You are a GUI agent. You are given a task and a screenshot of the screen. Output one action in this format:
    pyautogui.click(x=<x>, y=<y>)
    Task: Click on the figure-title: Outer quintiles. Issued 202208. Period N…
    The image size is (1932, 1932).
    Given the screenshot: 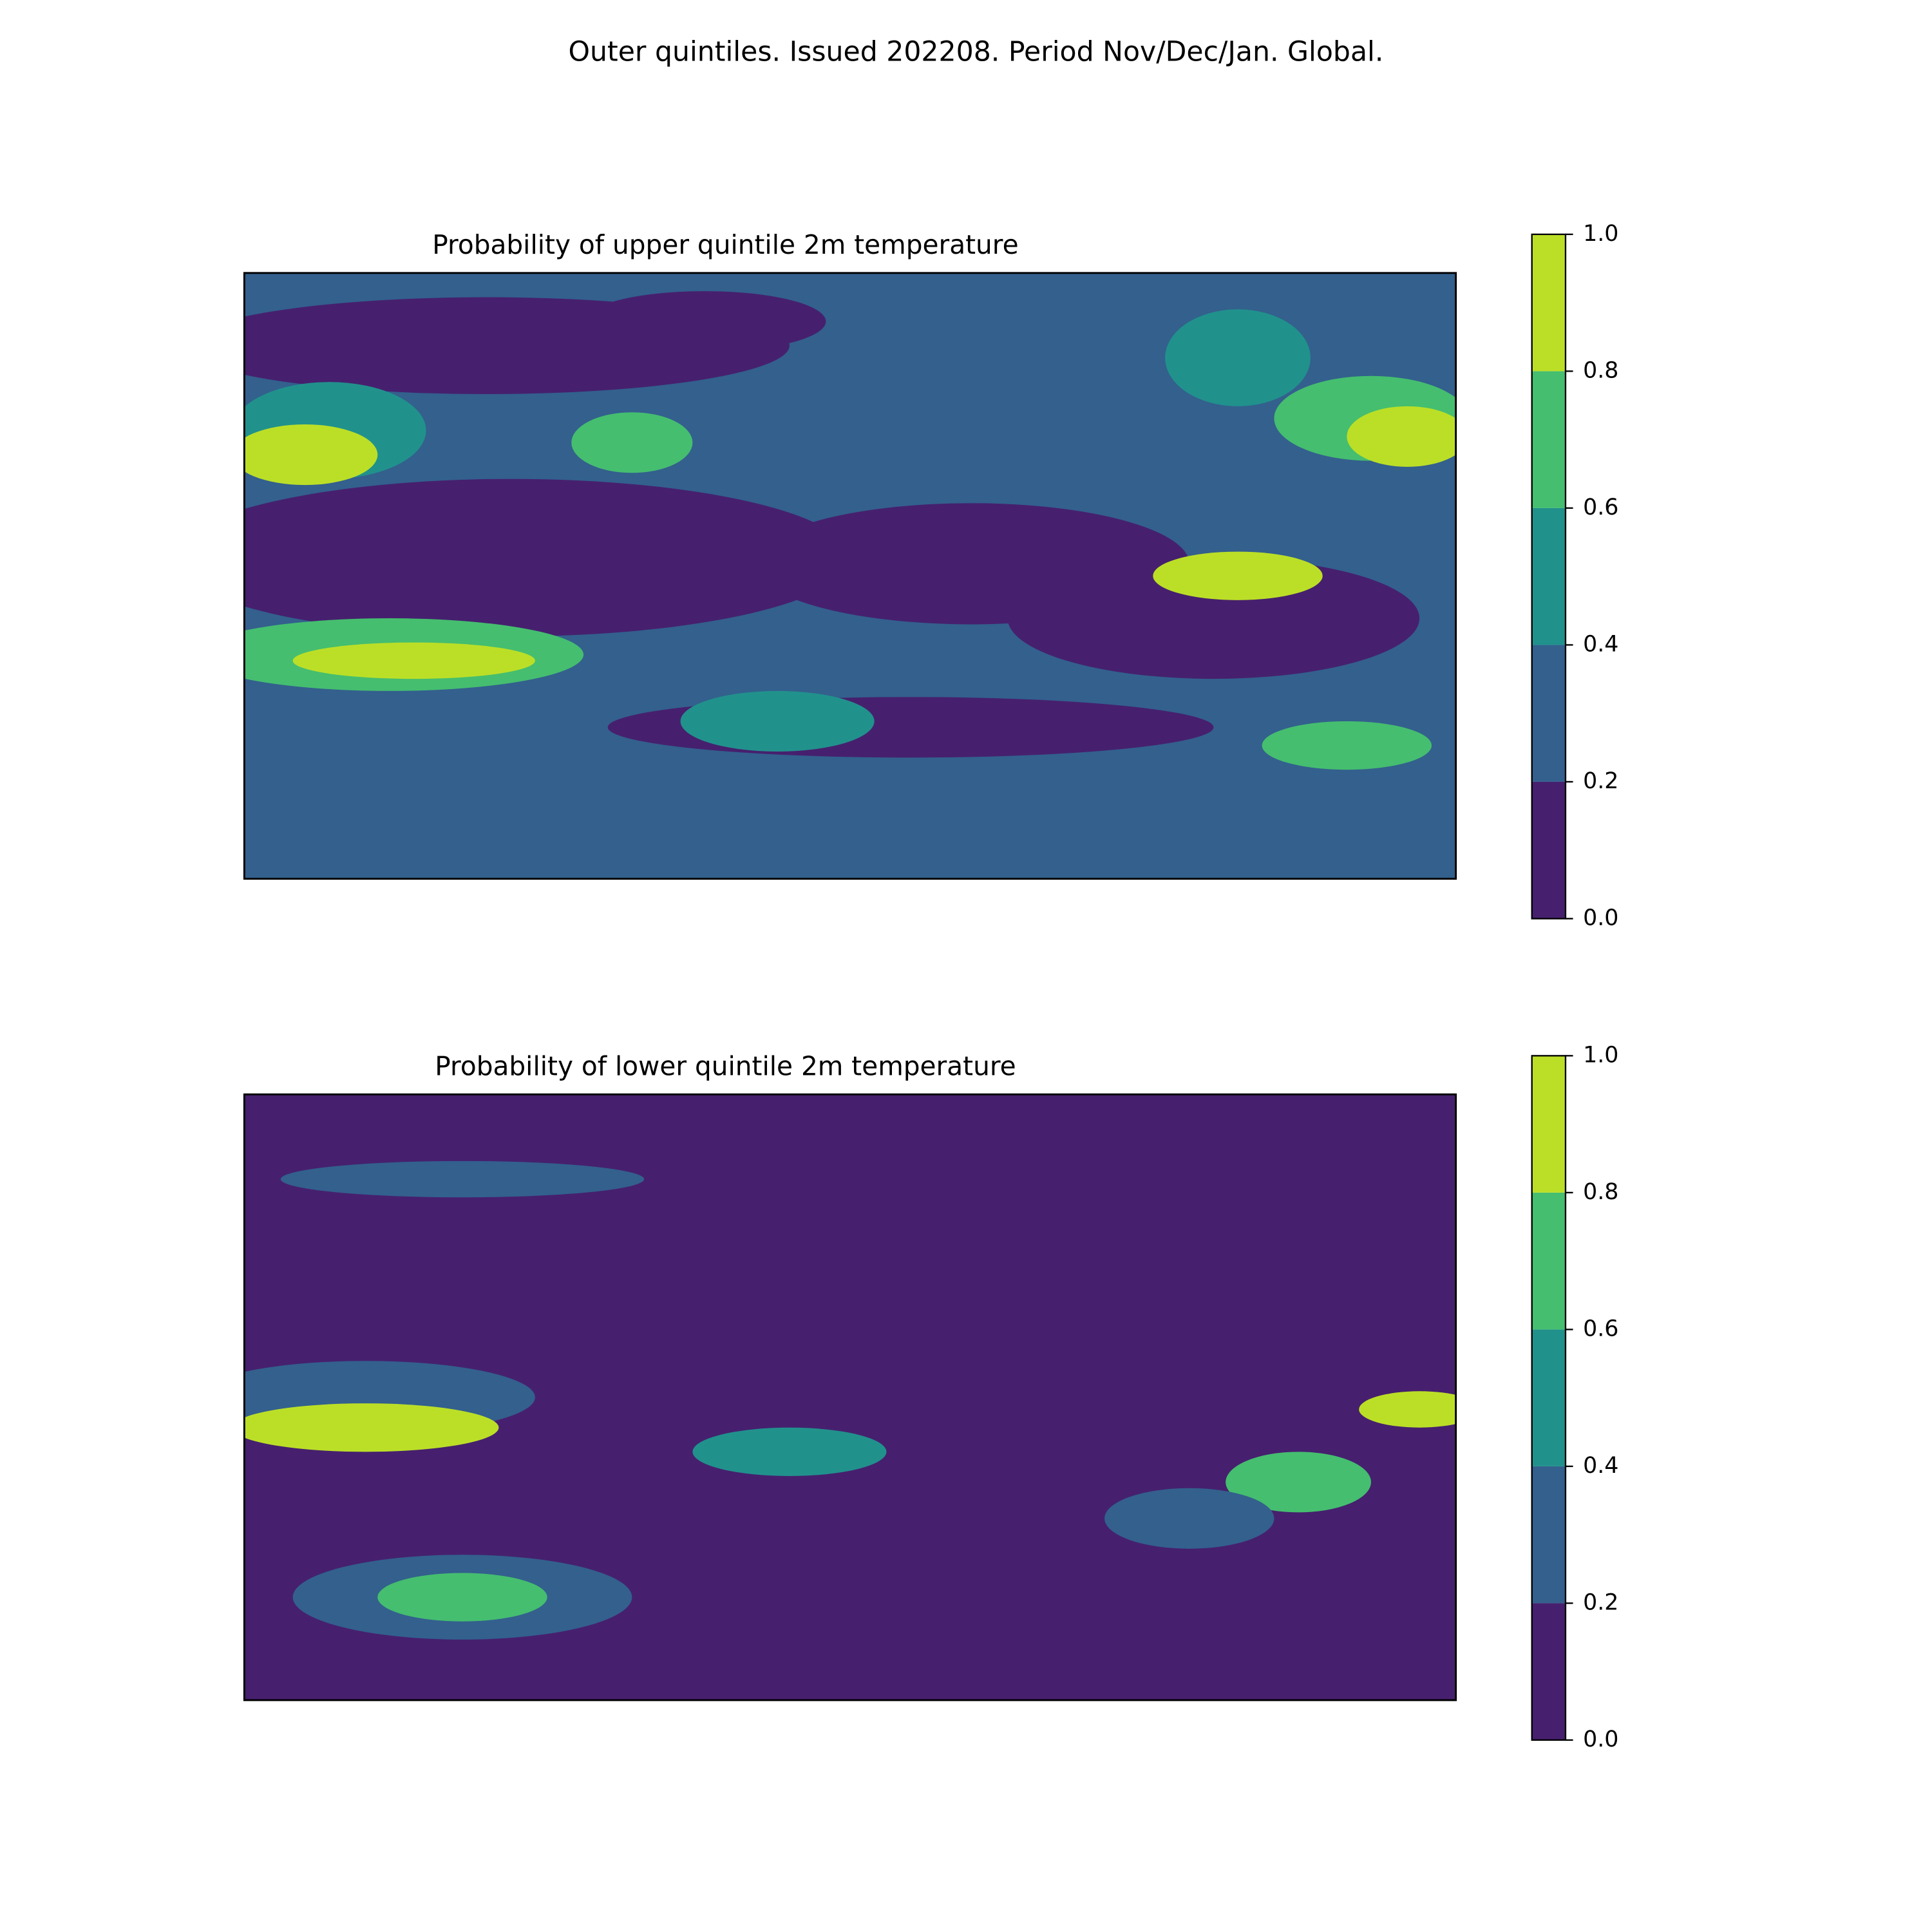 What is the action you would take?
    pyautogui.click(x=976, y=52)
    